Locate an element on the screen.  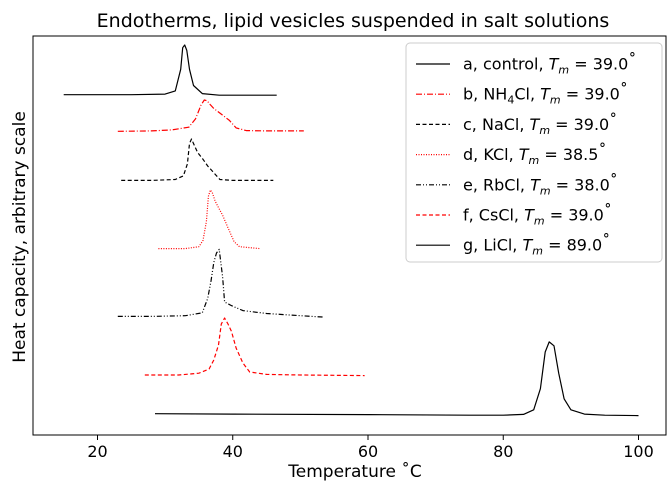
legend-label-f: f, CsCl, Tm = 39.0˚ is located at coordinates (537, 215).